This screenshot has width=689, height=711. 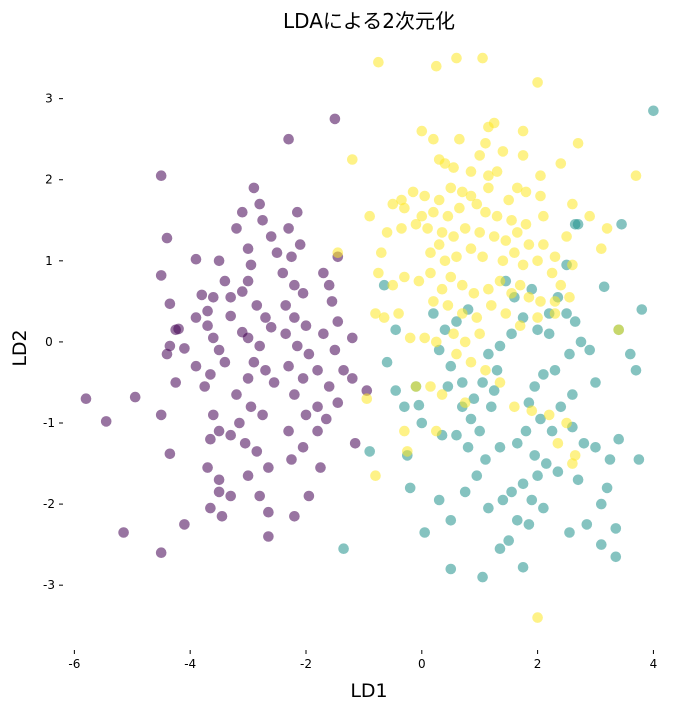 What do you see at coordinates (49, 423) in the screenshot?
I see `y-tick-label: -1` at bounding box center [49, 423].